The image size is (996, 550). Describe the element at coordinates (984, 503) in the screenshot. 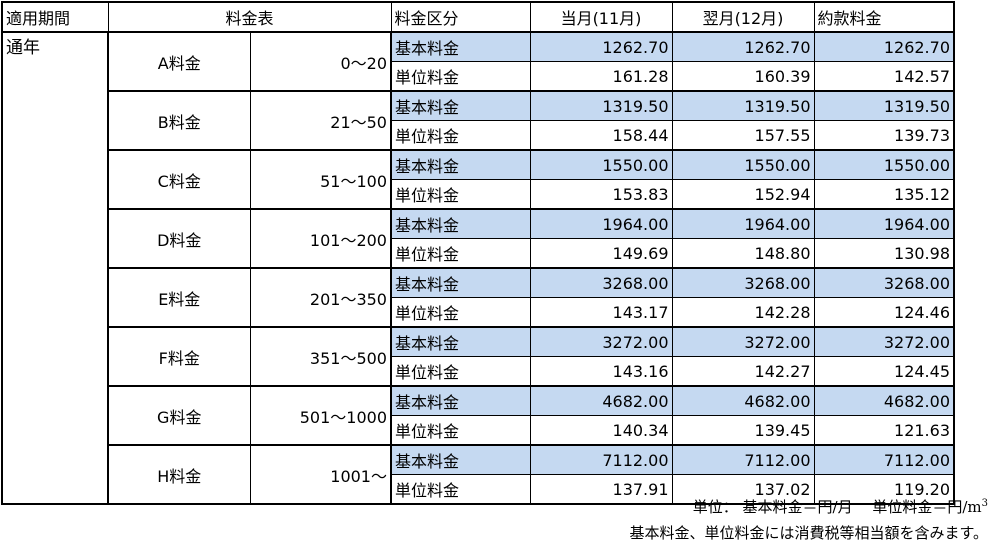

I see `unit-superscript: 3` at that location.